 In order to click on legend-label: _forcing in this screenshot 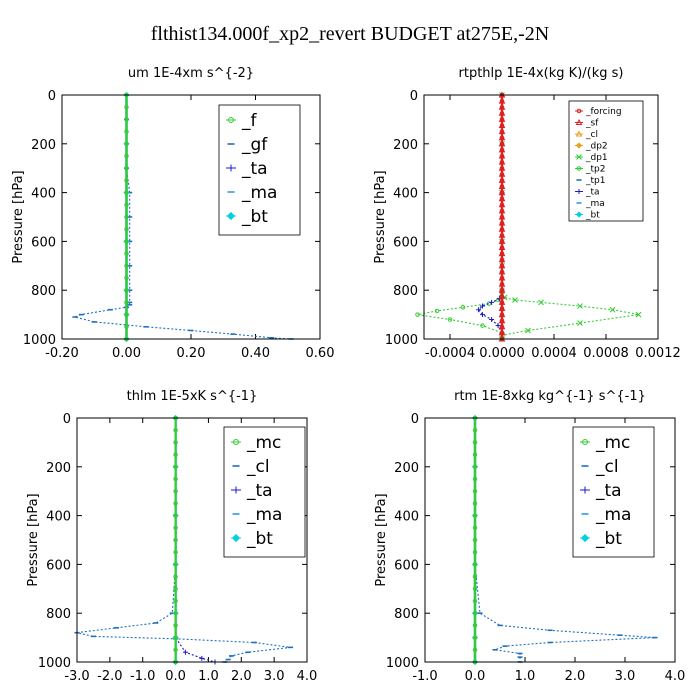, I will do `click(603, 112)`.